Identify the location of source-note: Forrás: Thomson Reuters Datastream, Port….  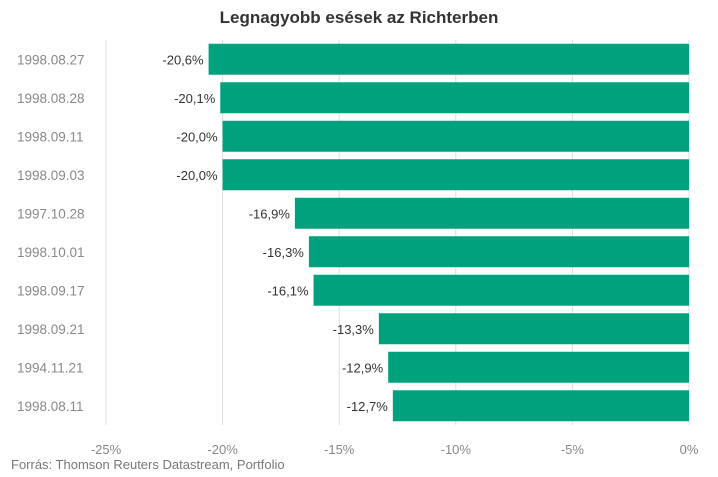
(148, 464).